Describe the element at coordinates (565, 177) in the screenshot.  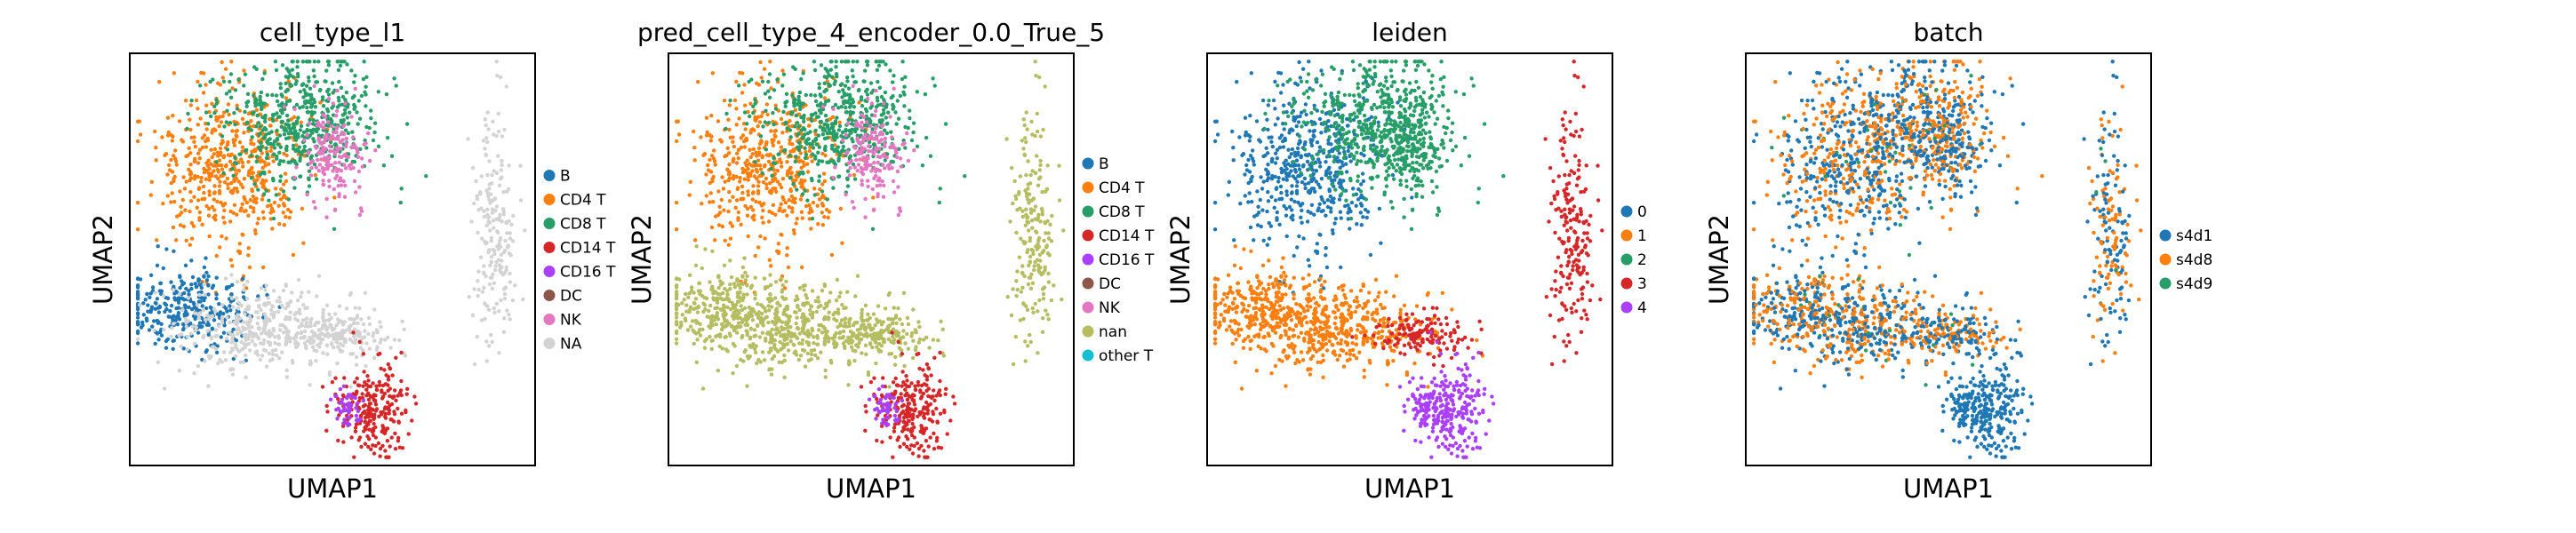
I see `legend-label: B` at that location.